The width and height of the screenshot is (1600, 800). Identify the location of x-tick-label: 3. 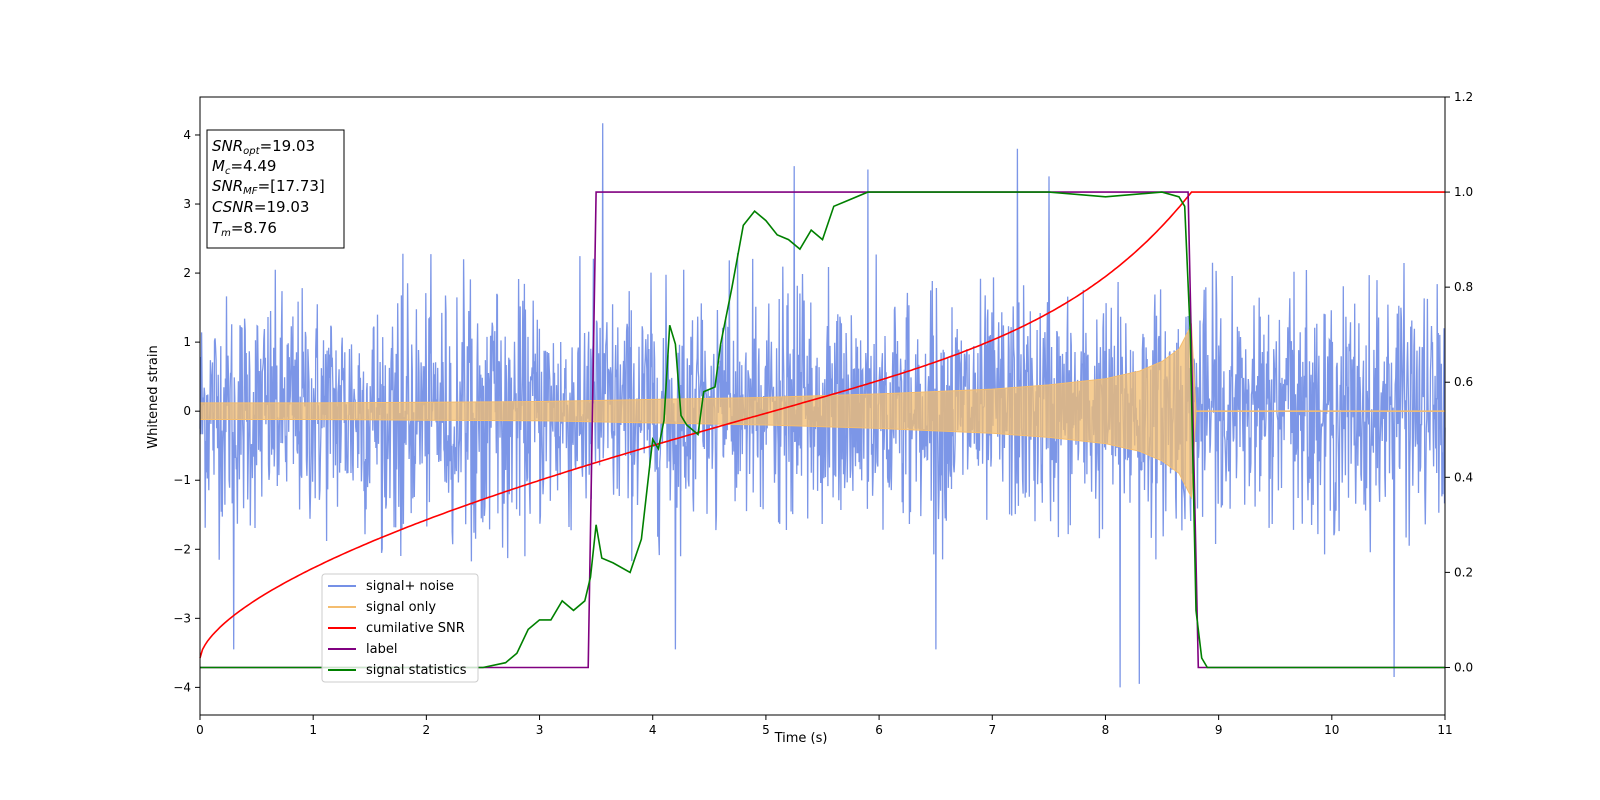
(540, 730).